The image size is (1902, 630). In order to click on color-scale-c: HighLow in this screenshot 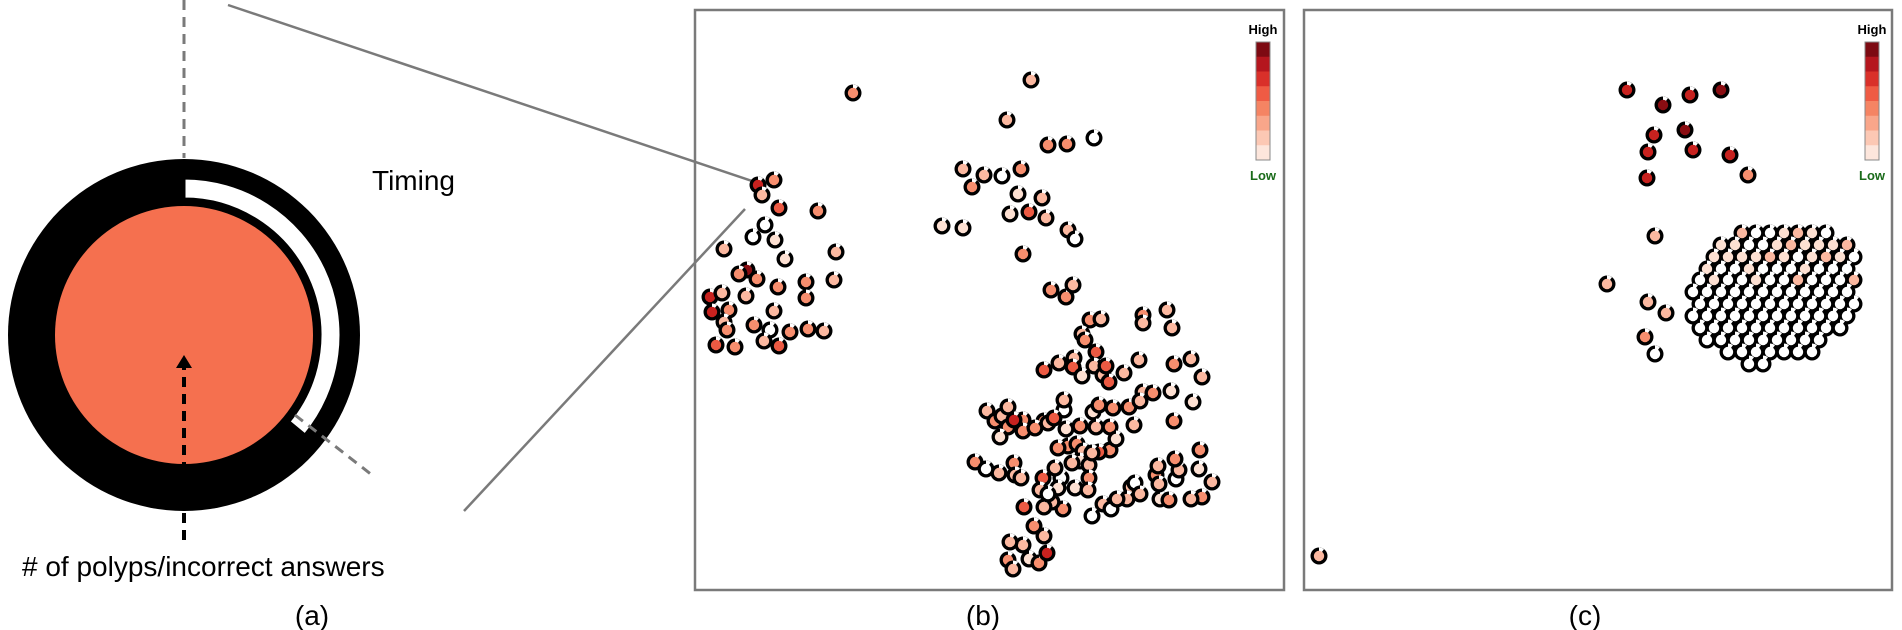, I will do `click(1872, 102)`.